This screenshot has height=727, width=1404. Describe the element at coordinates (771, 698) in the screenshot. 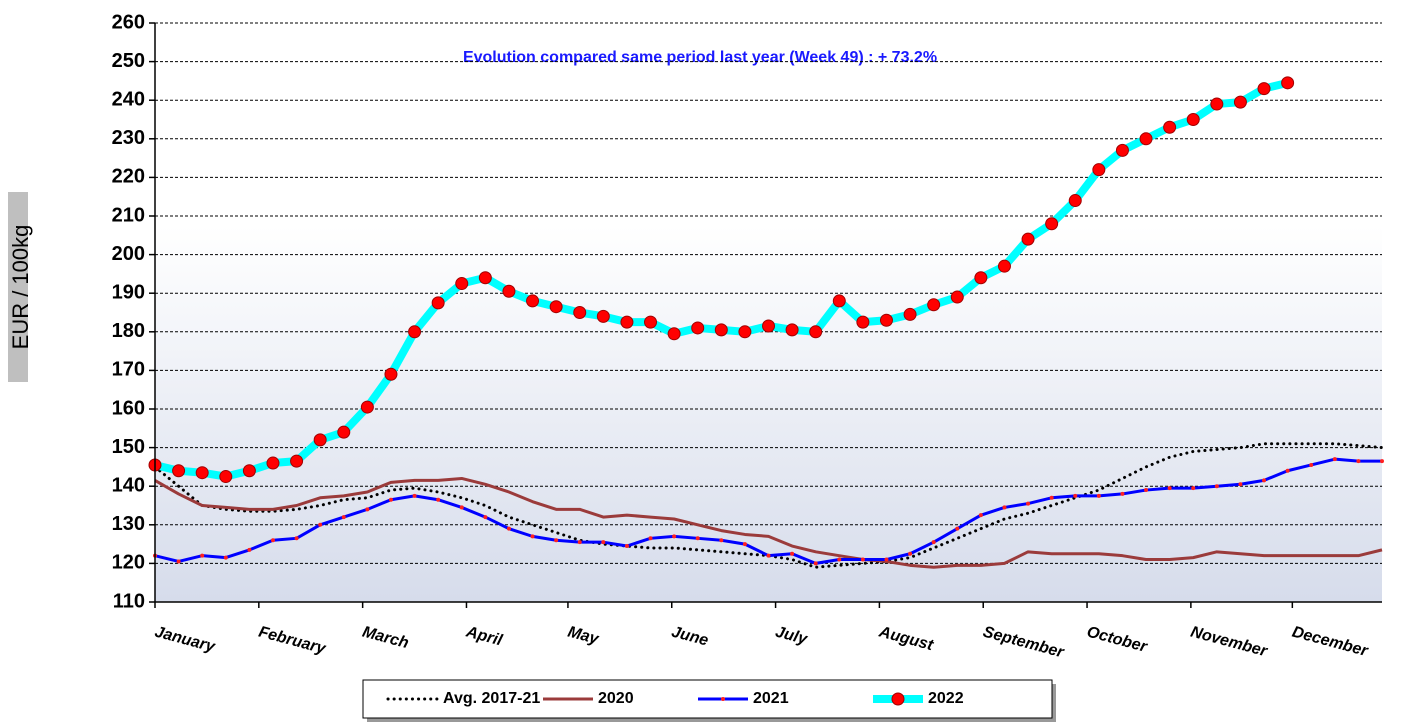

I see `legend-label: 2021` at that location.